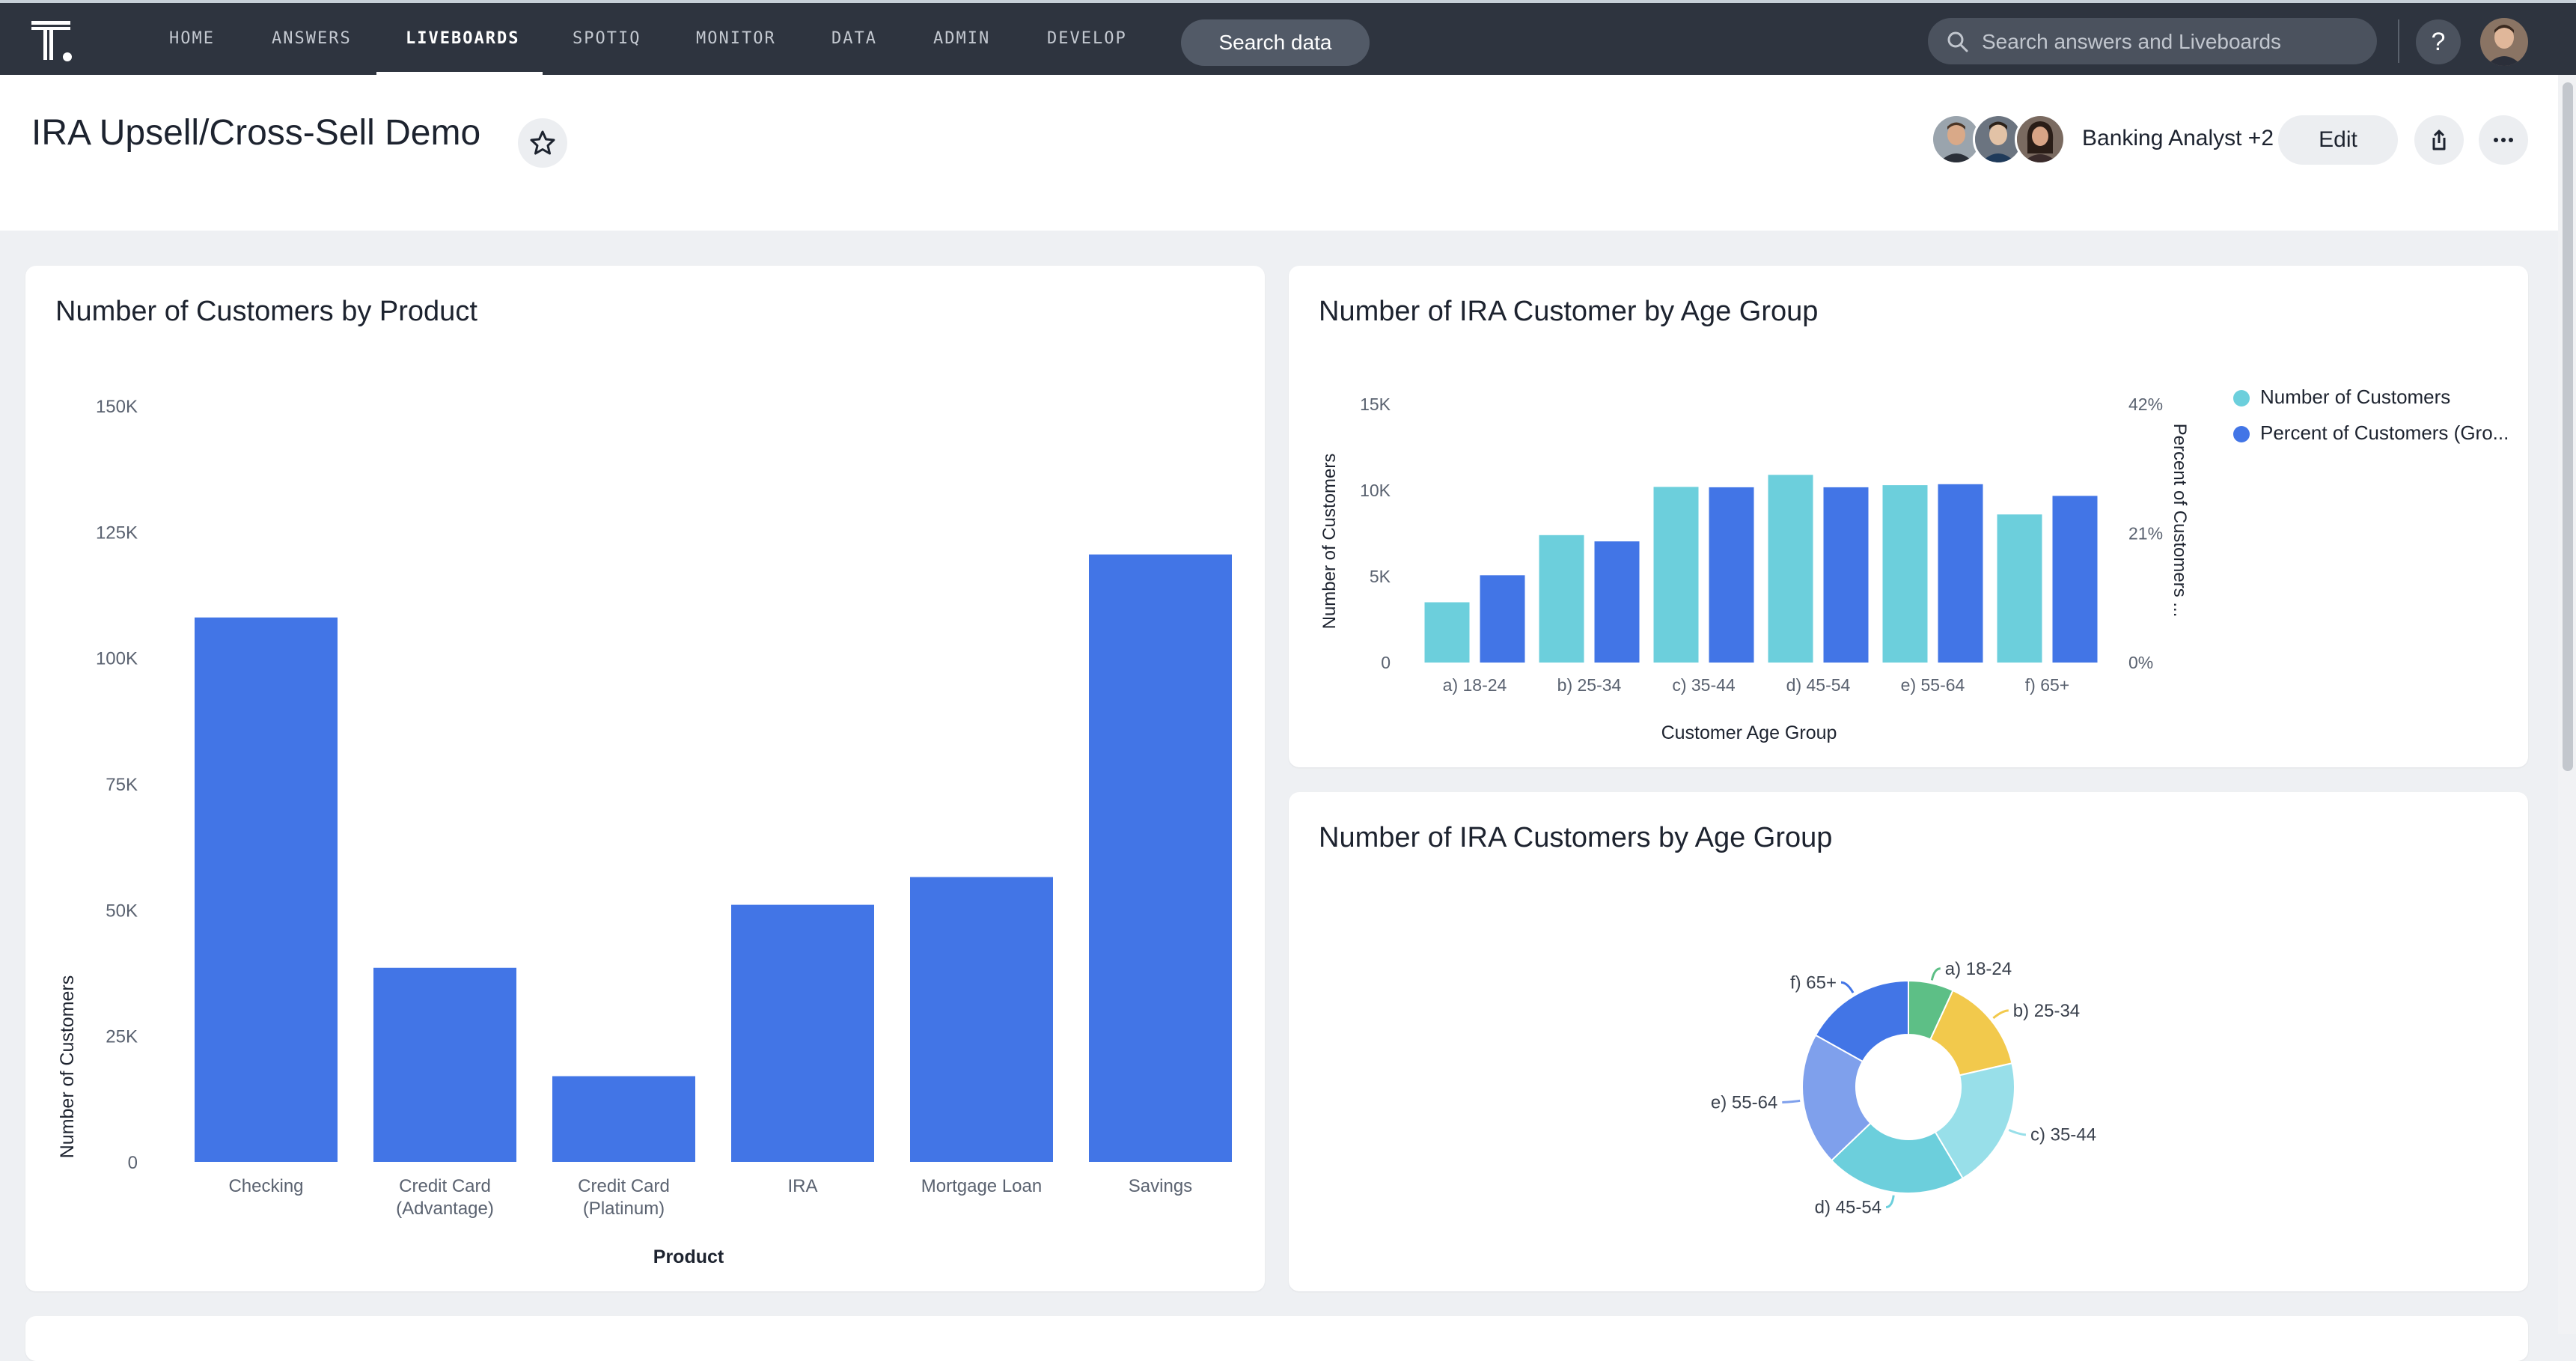 Image resolution: width=2576 pixels, height=1361 pixels. I want to click on viz-card-next, so click(1276, 1338).